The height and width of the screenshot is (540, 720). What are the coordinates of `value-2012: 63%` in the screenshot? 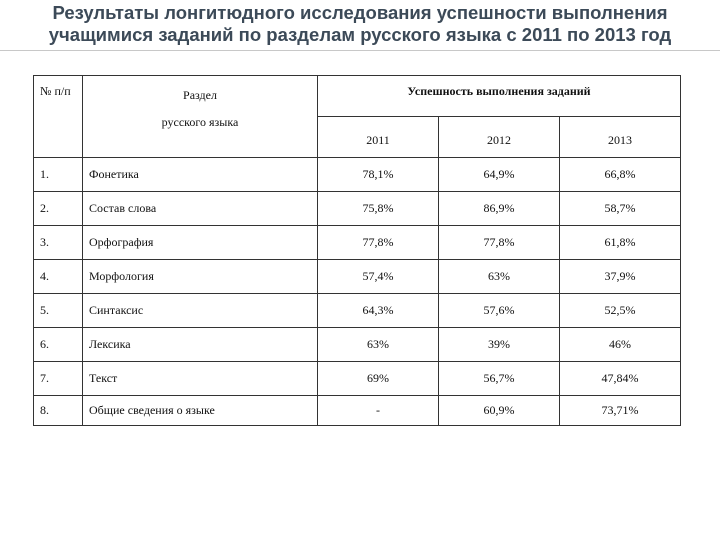 It's located at (499, 276).